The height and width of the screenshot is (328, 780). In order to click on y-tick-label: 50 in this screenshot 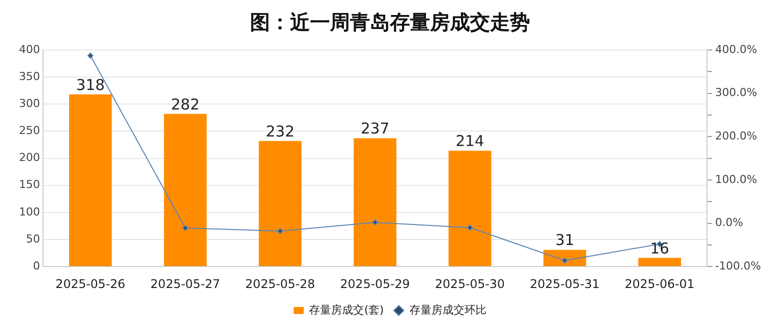, I will do `click(33, 239)`.